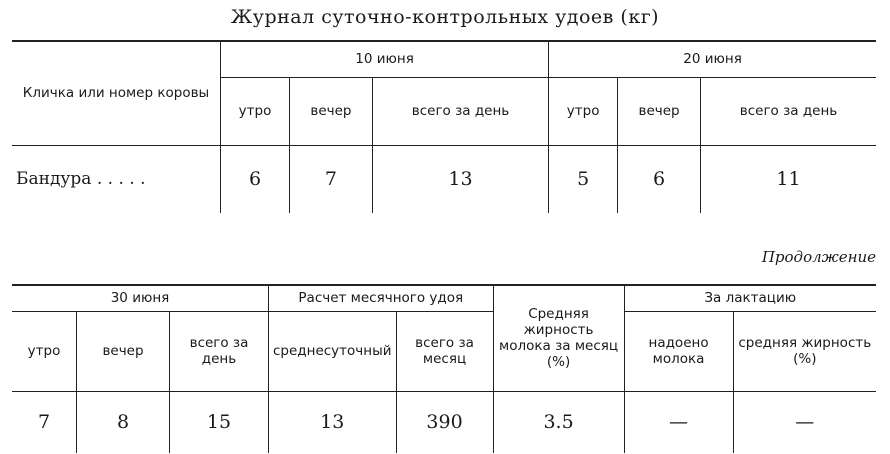 This screenshot has width=890, height=454. I want to click on group-header-monthly: Расчет месячного удоя, so click(381, 298).